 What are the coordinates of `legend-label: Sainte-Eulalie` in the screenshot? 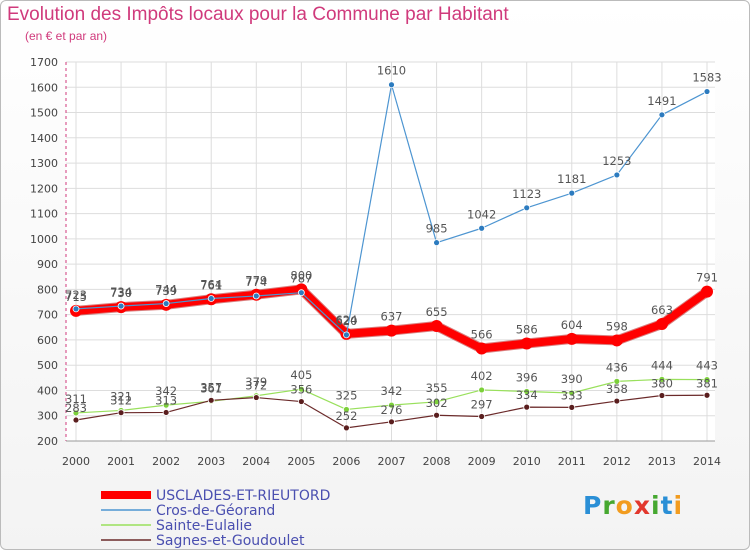 It's located at (204, 526).